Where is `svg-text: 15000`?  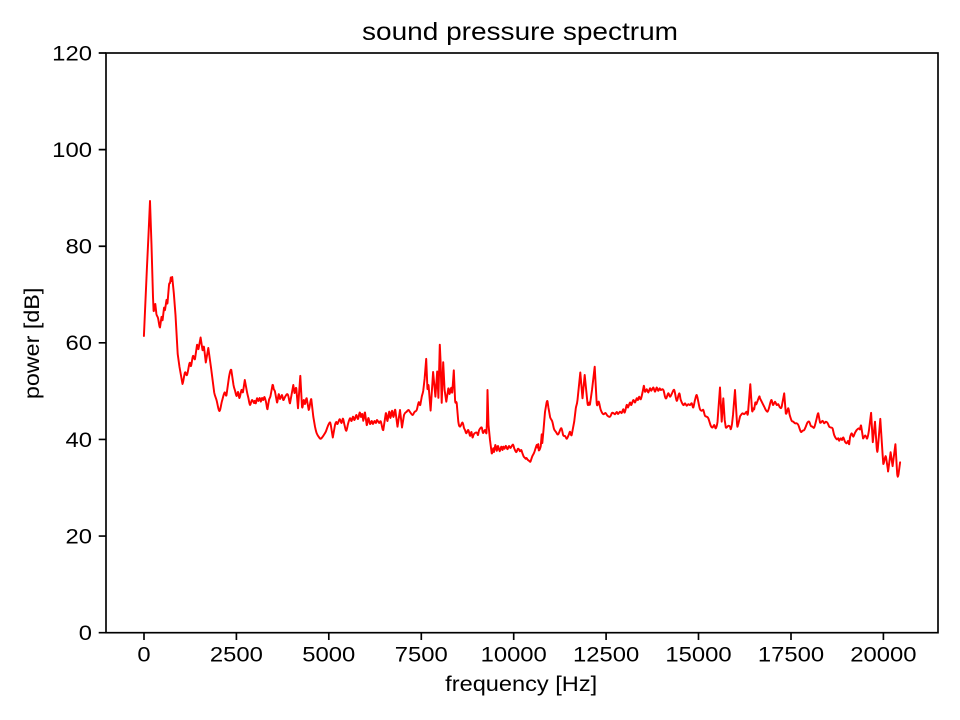 svg-text: 15000 is located at coordinates (698, 655).